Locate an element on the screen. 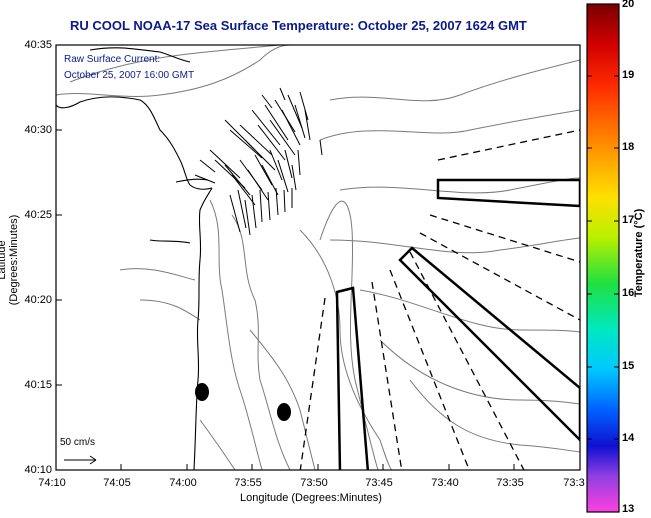  colorbar-tick: 19 is located at coordinates (628, 75).